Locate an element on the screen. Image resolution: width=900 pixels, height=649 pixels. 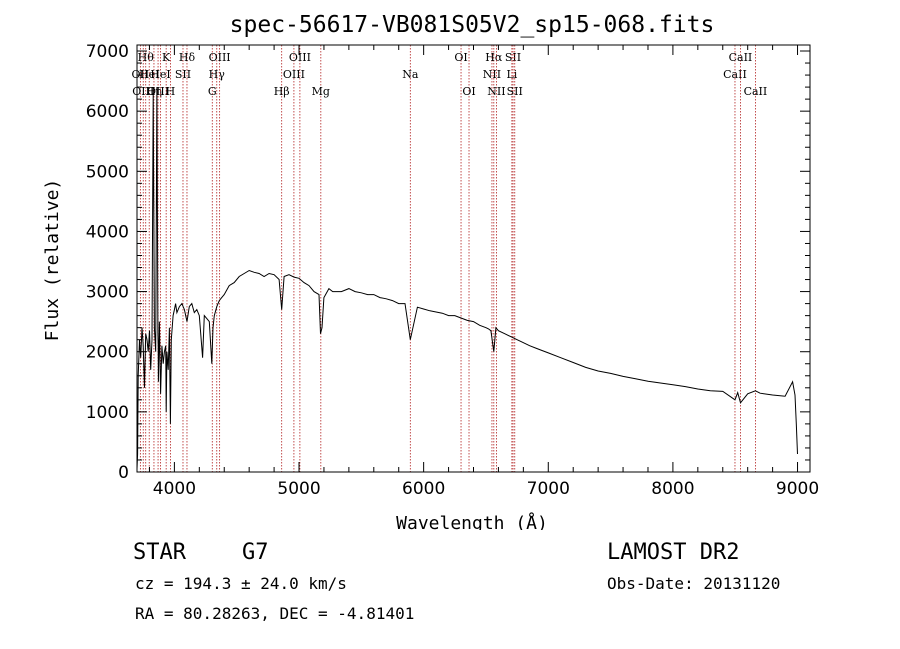
observation-date: Obs-Date: 20131120 is located at coordinates (694, 583).